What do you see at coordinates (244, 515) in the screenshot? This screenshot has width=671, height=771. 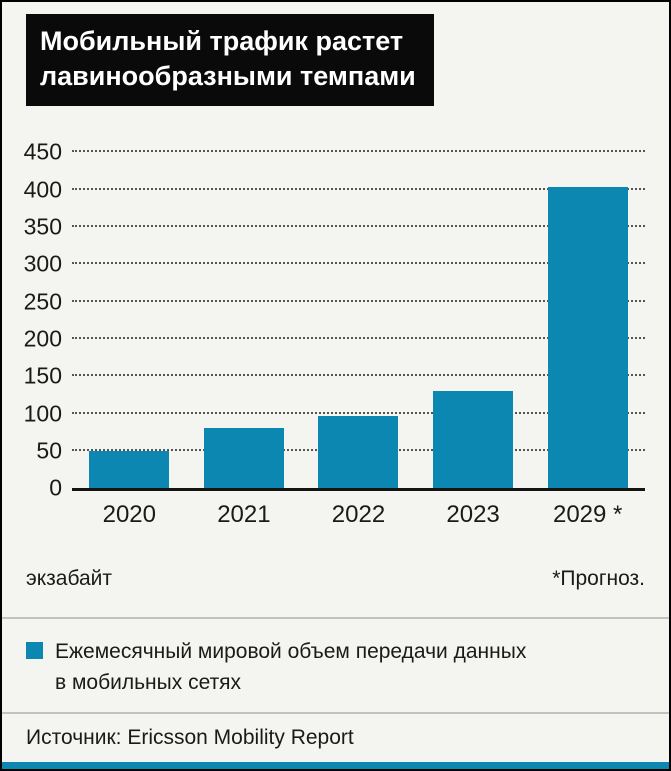 I see `x-tick-label: 2021` at bounding box center [244, 515].